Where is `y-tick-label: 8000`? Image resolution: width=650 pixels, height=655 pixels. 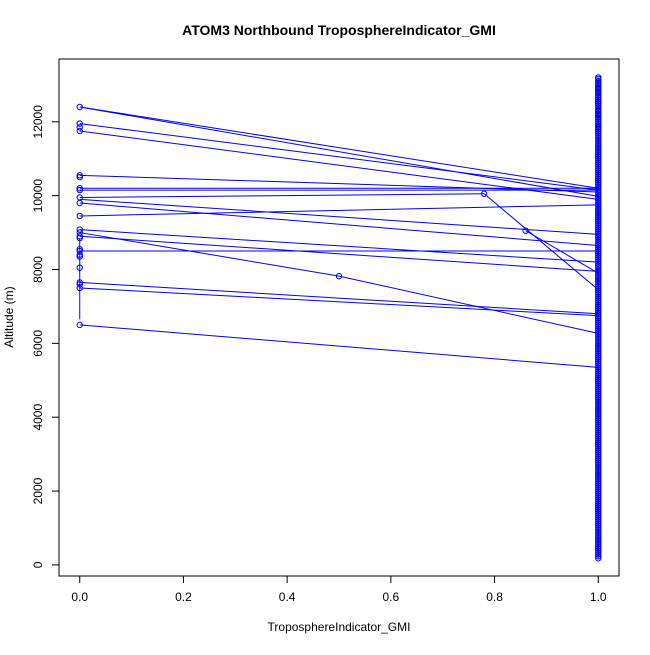
y-tick-label: 8000 is located at coordinates (38, 269).